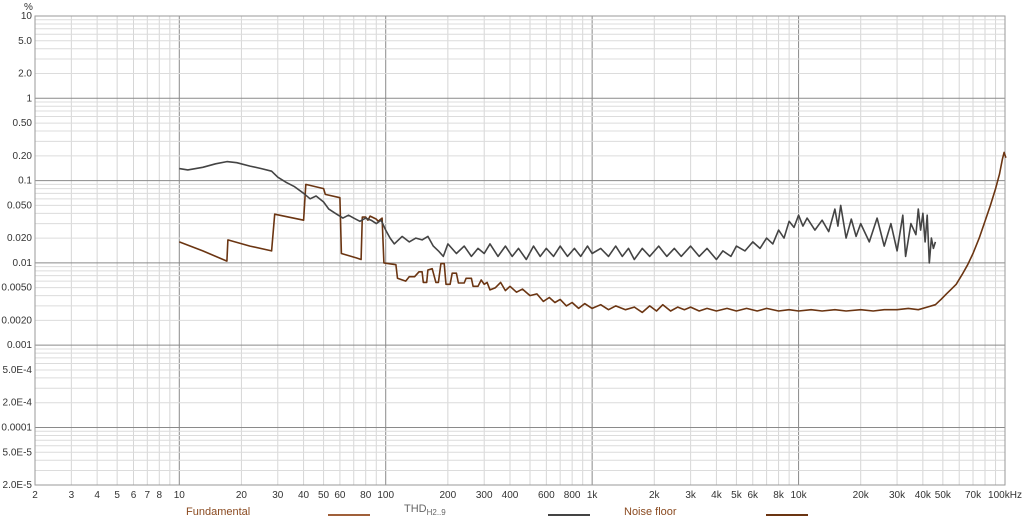  Describe the element at coordinates (16, 320) in the screenshot. I see `y-tick-label: 0.0020` at that location.